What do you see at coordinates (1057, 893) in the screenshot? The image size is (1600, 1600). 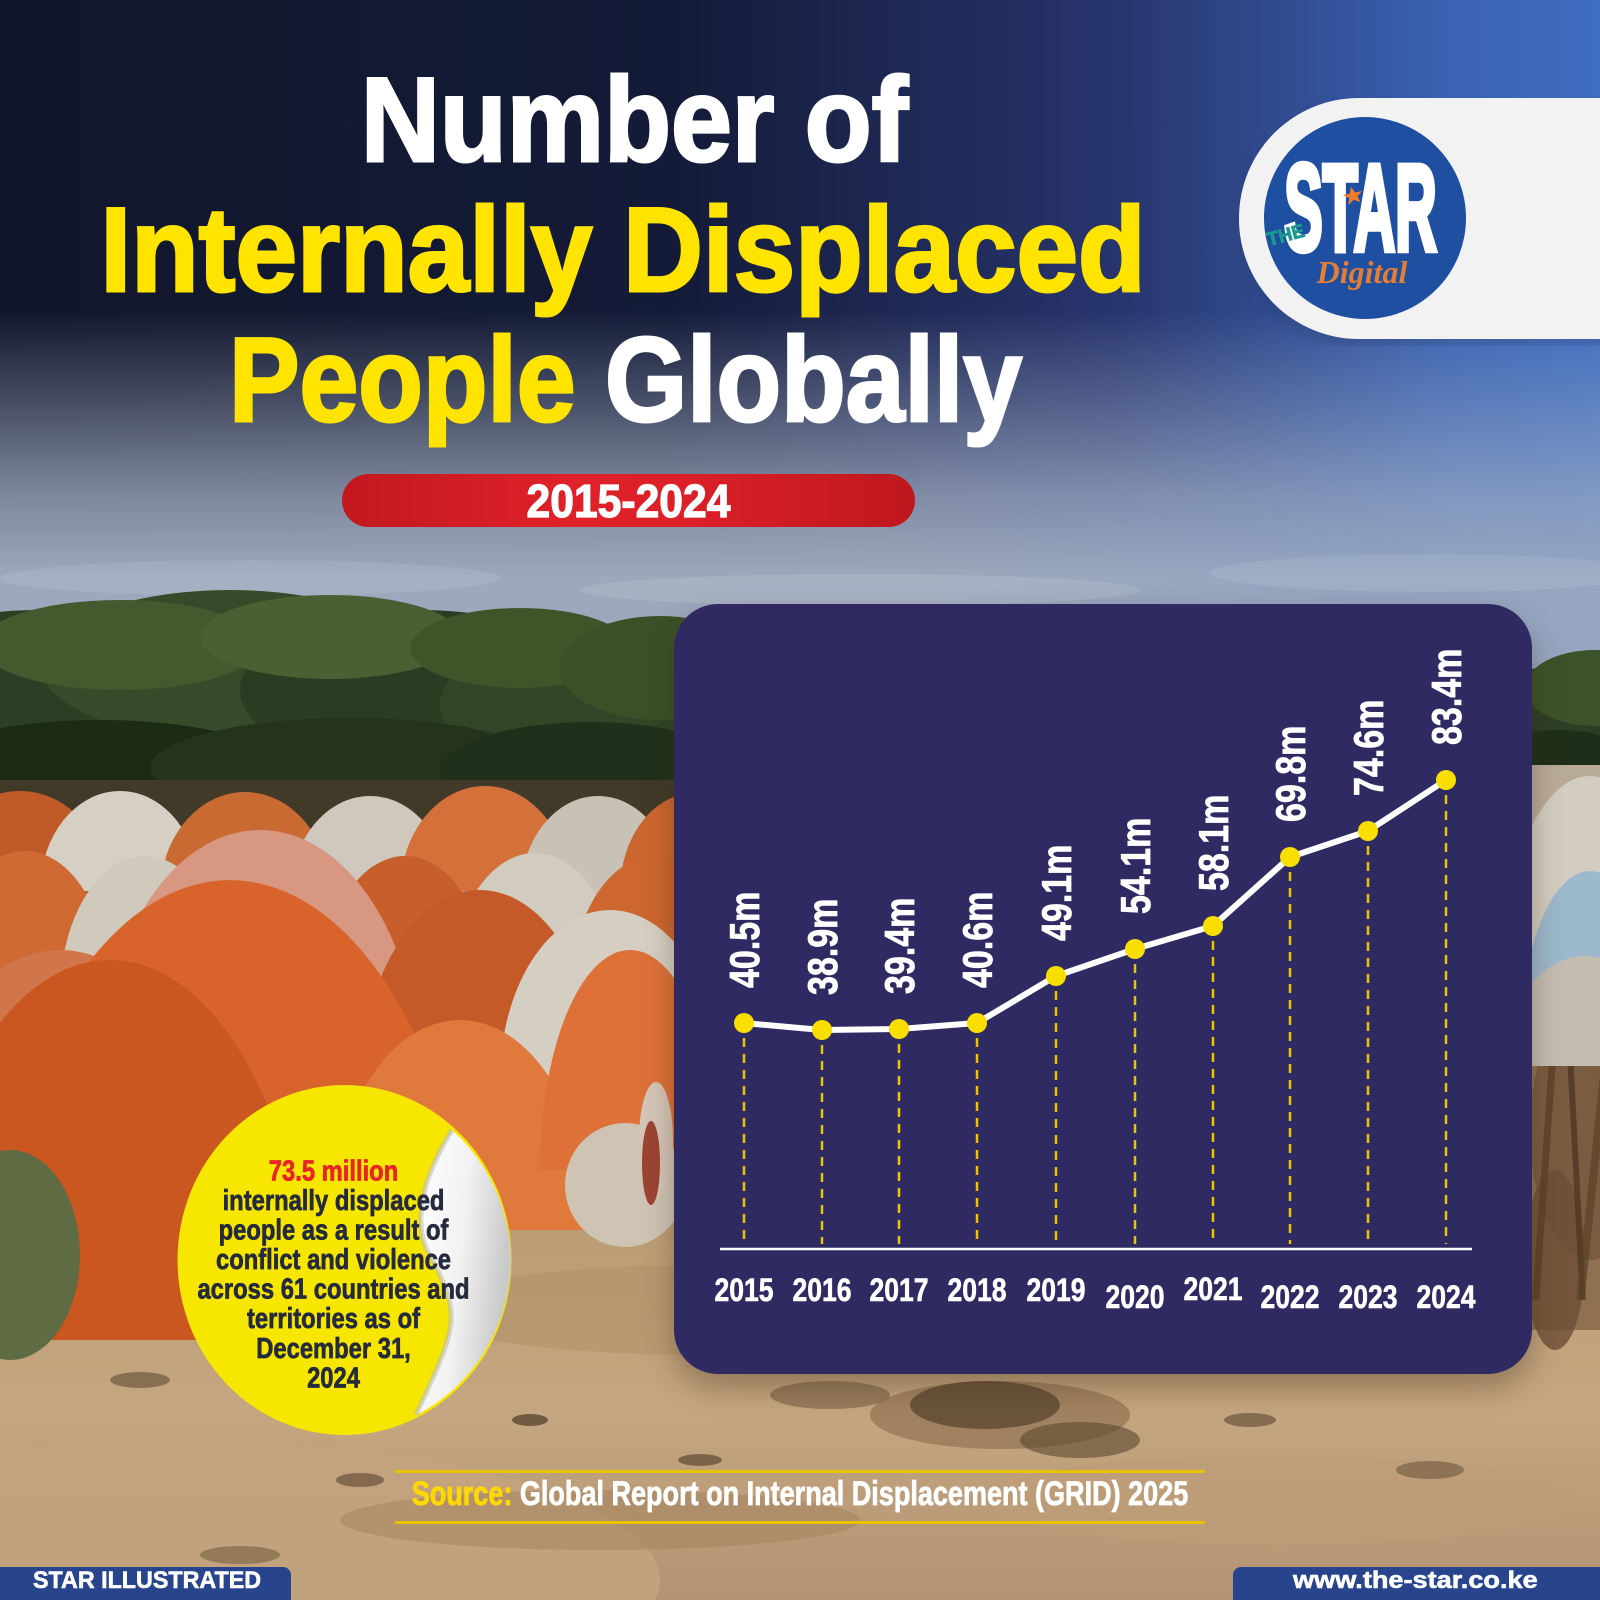 I see `svg-text: 49.1m` at bounding box center [1057, 893].